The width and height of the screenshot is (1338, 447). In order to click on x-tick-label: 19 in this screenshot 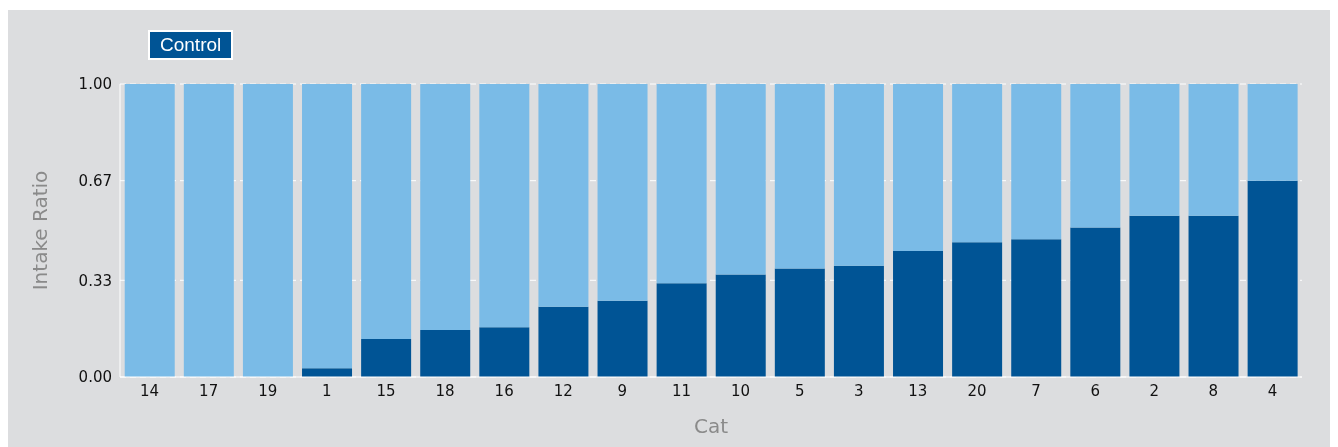, I will do `click(268, 390)`.